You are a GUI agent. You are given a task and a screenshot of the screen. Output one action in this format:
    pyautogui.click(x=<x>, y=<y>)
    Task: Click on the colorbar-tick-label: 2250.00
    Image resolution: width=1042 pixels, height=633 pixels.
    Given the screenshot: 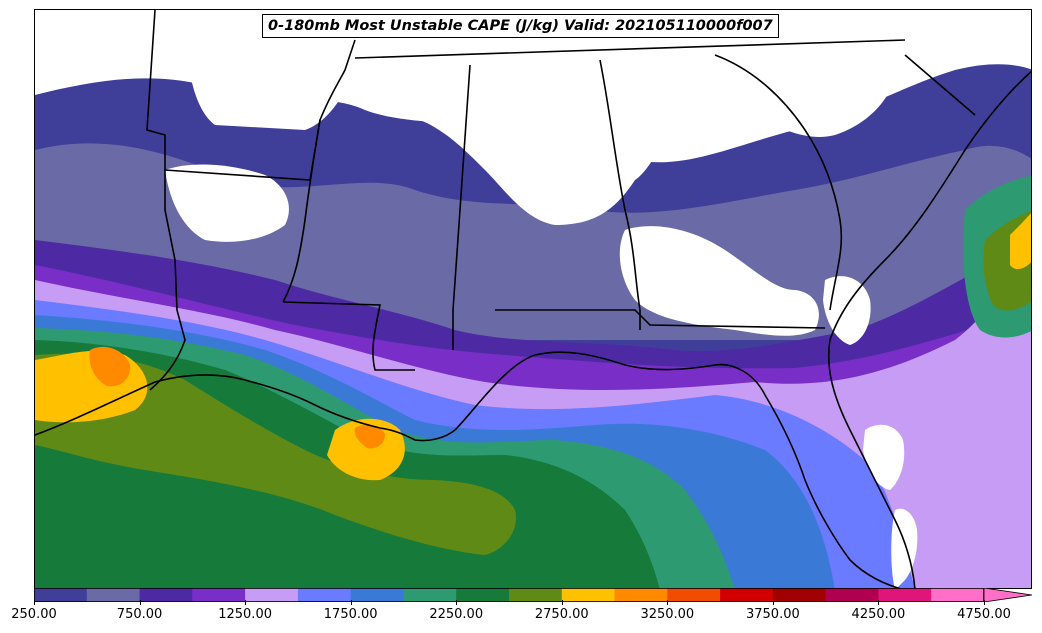 What is the action you would take?
    pyautogui.click(x=456, y=614)
    